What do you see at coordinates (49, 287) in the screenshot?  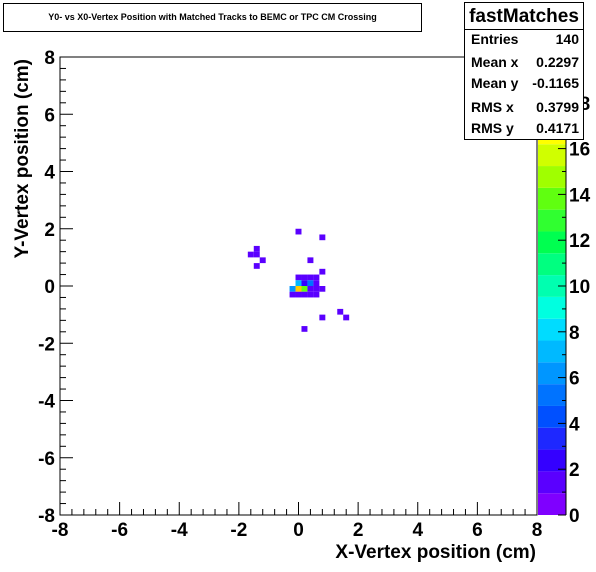 I see `y-tick-label: 0` at bounding box center [49, 287].